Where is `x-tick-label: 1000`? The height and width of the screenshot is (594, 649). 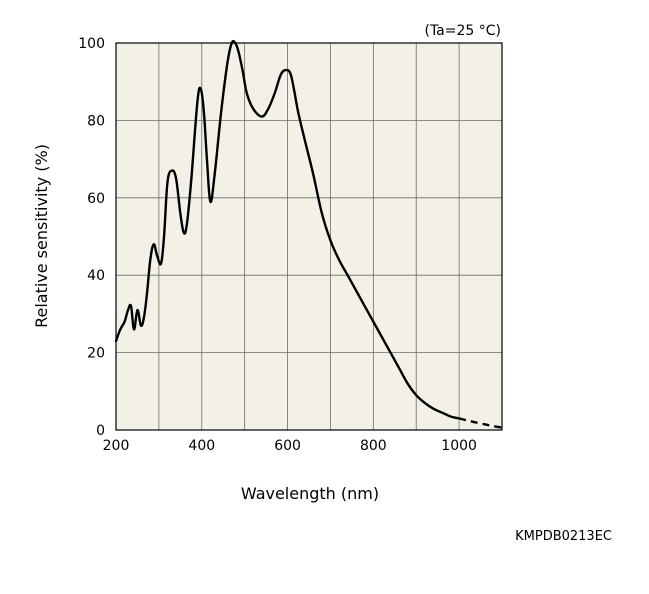 x-tick-label: 1000 is located at coordinates (459, 446).